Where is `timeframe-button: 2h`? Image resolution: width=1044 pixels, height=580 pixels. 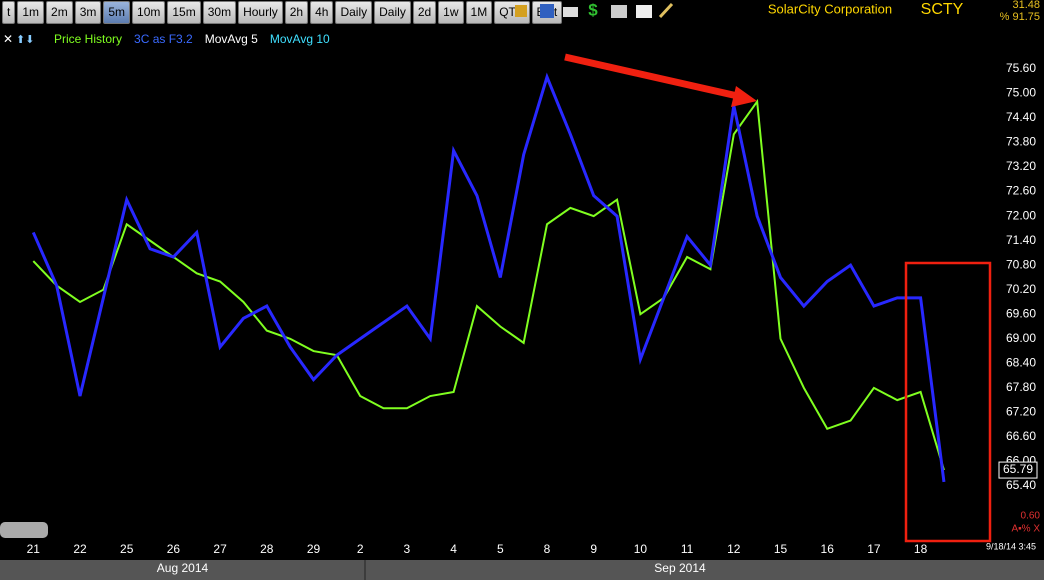 timeframe-button: 2h is located at coordinates (296, 12).